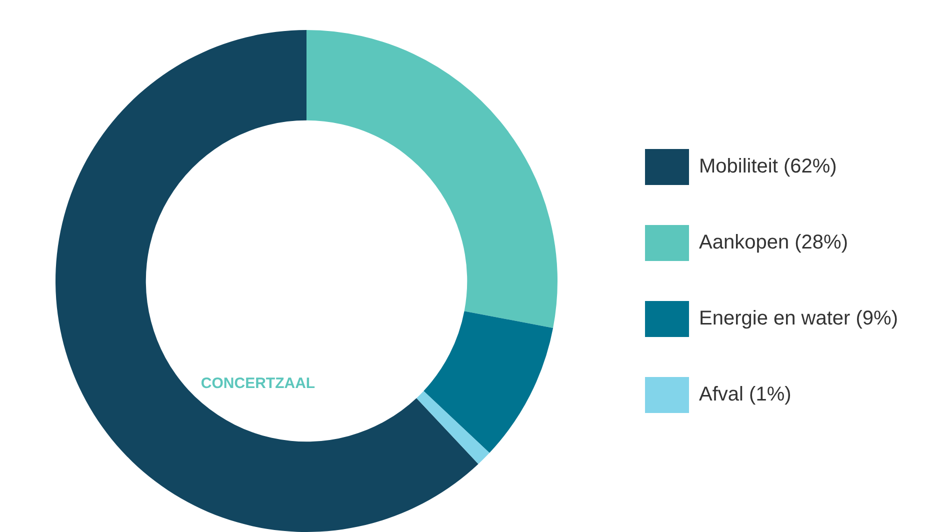  I want to click on legend-label: Energie en water (9%), so click(798, 319).